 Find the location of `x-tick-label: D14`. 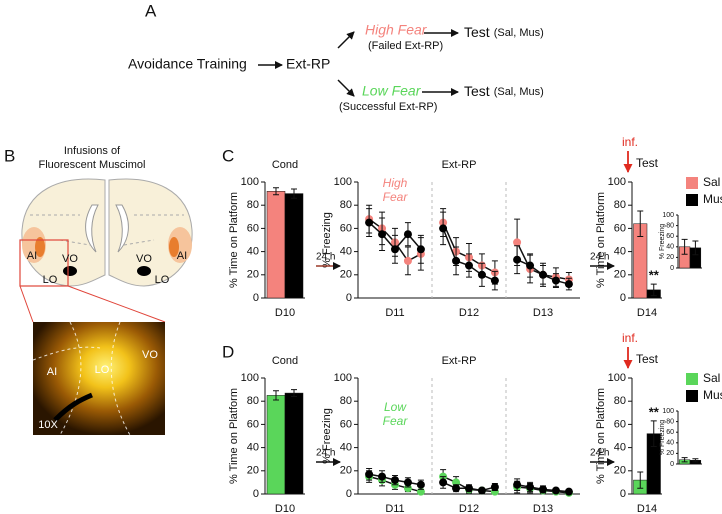

x-tick-label: D14 is located at coordinates (647, 508).